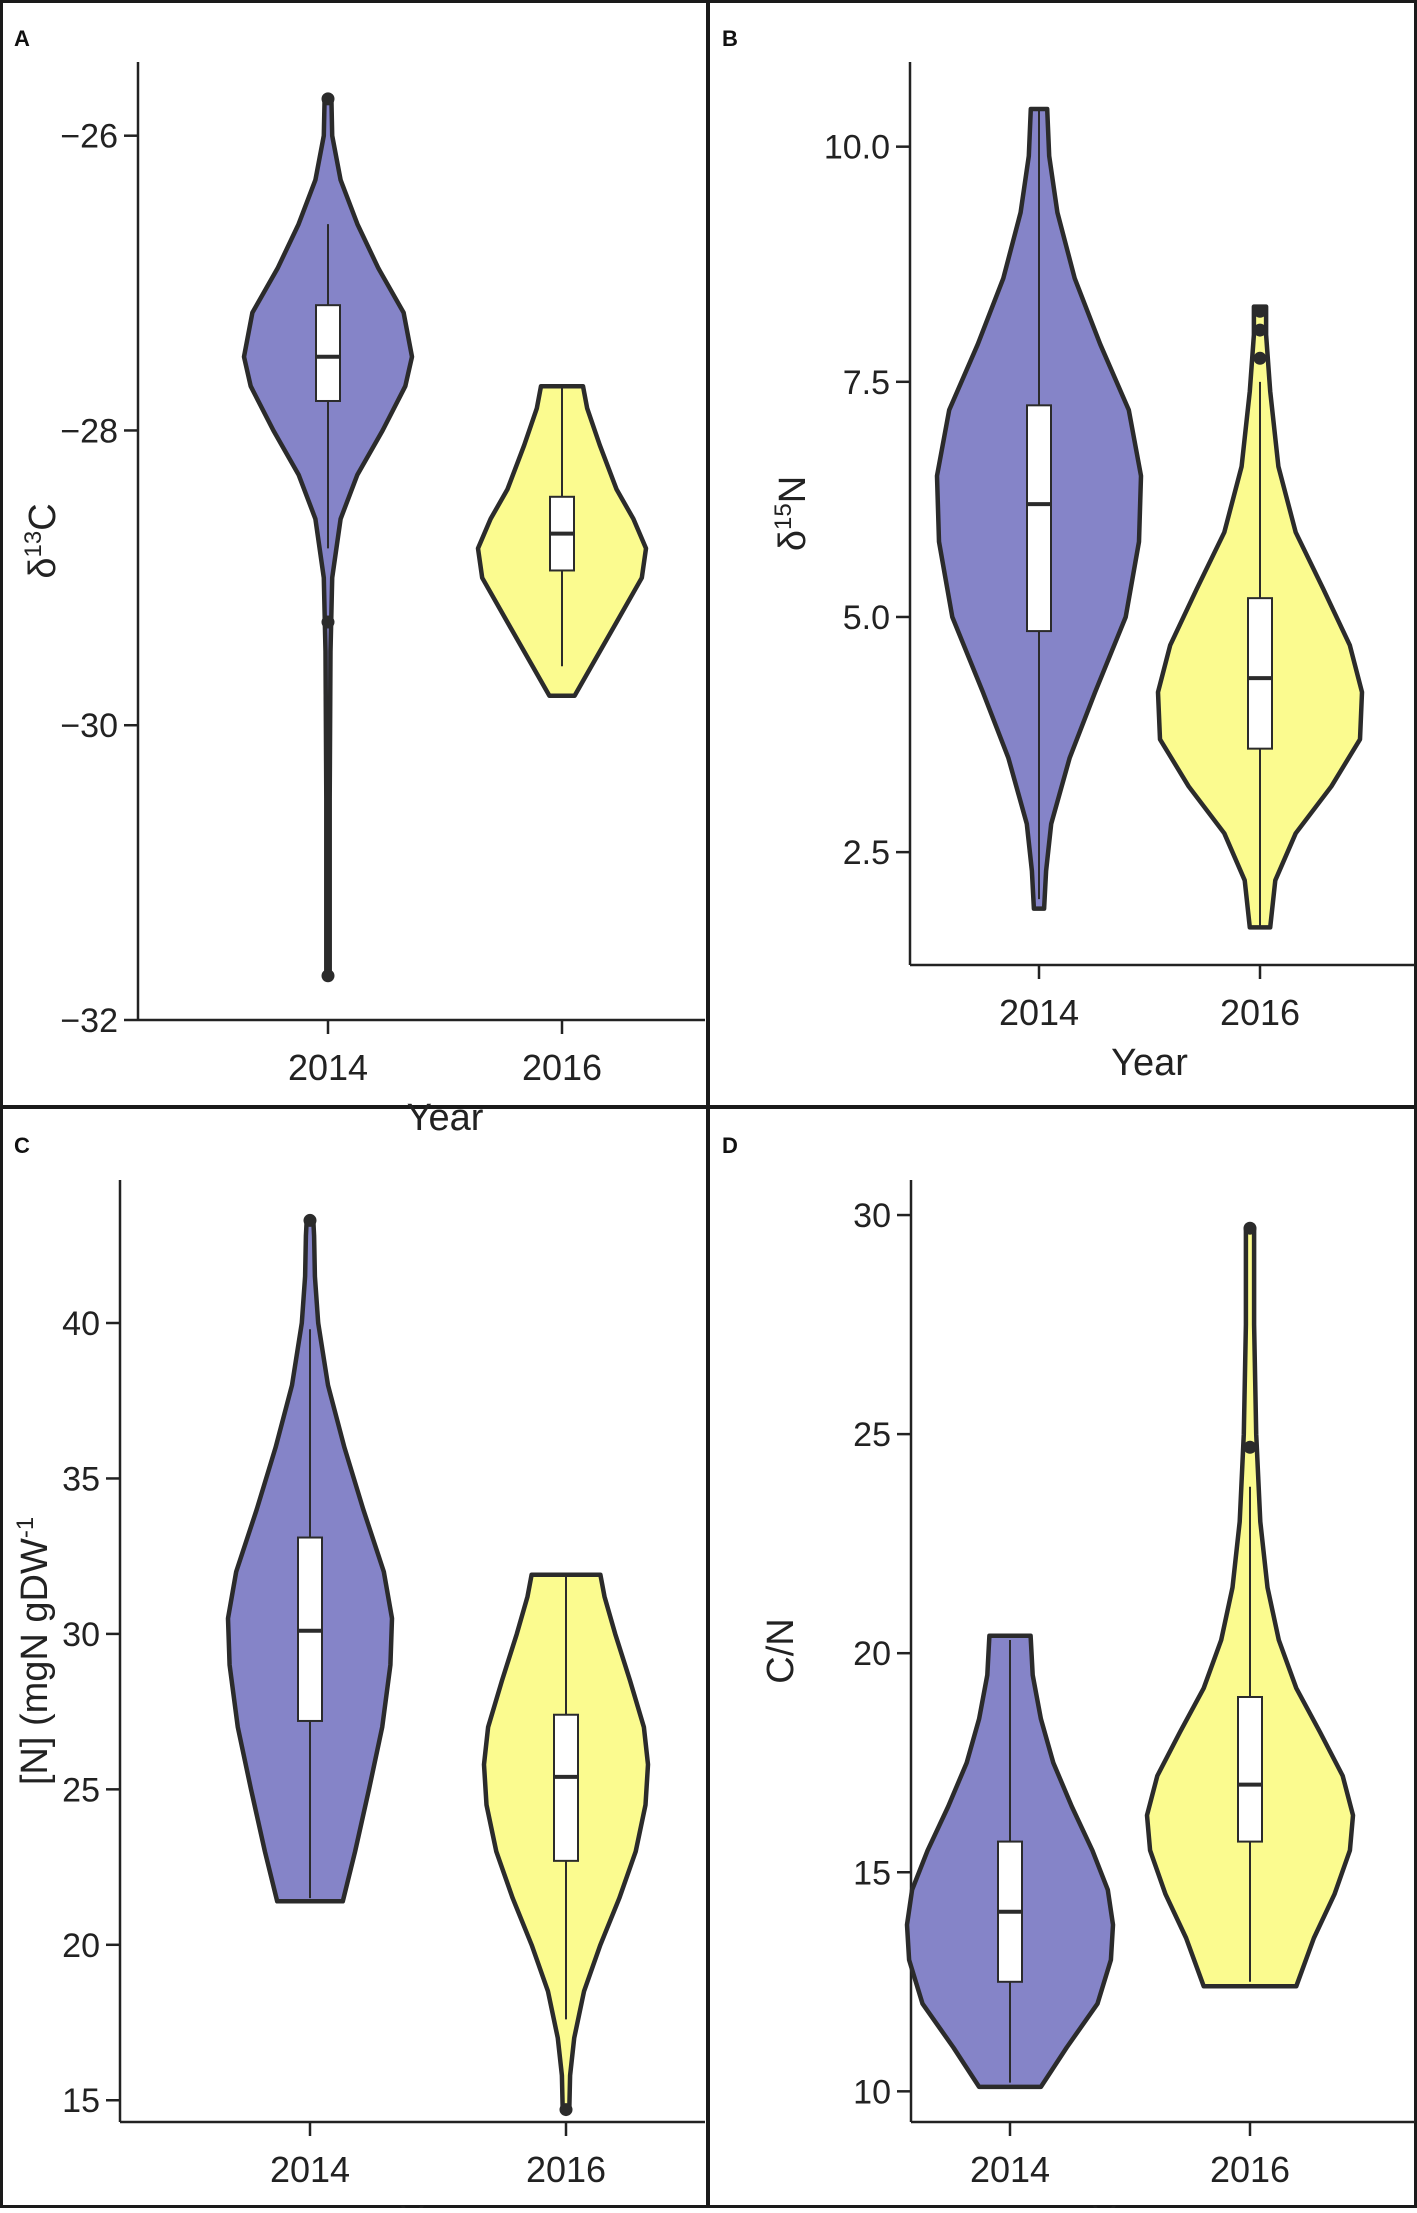 Image resolution: width=1417 pixels, height=2213 pixels. Describe the element at coordinates (89, 137) in the screenshot. I see `y-tick-label: −26` at that location.